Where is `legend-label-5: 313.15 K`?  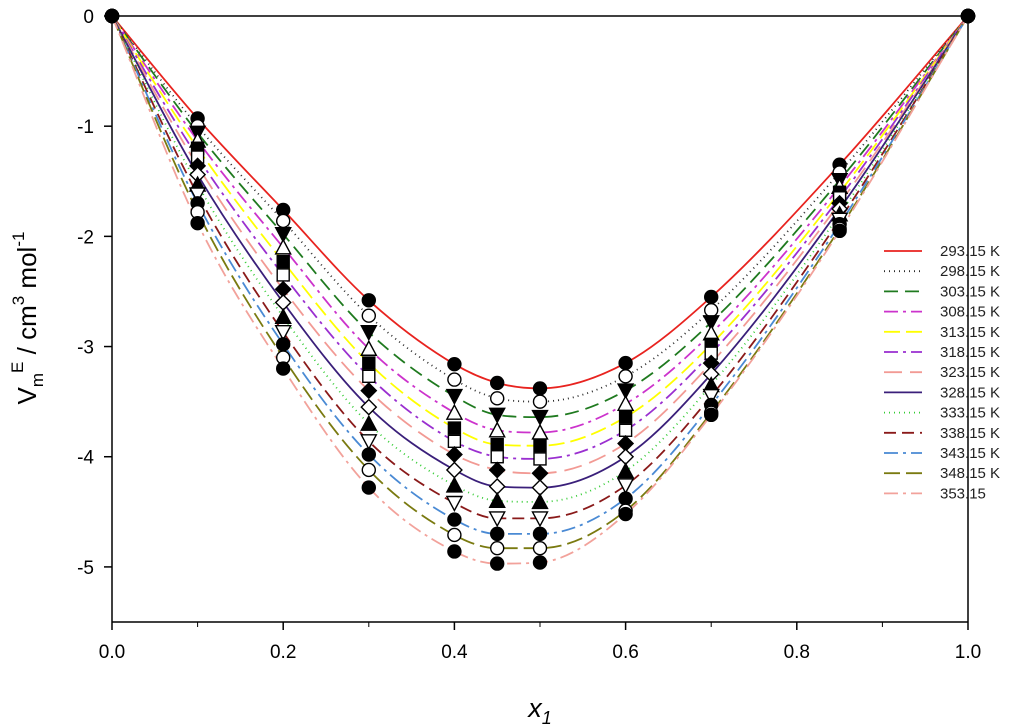
legend-label-5: 313.15 K is located at coordinates (970, 332).